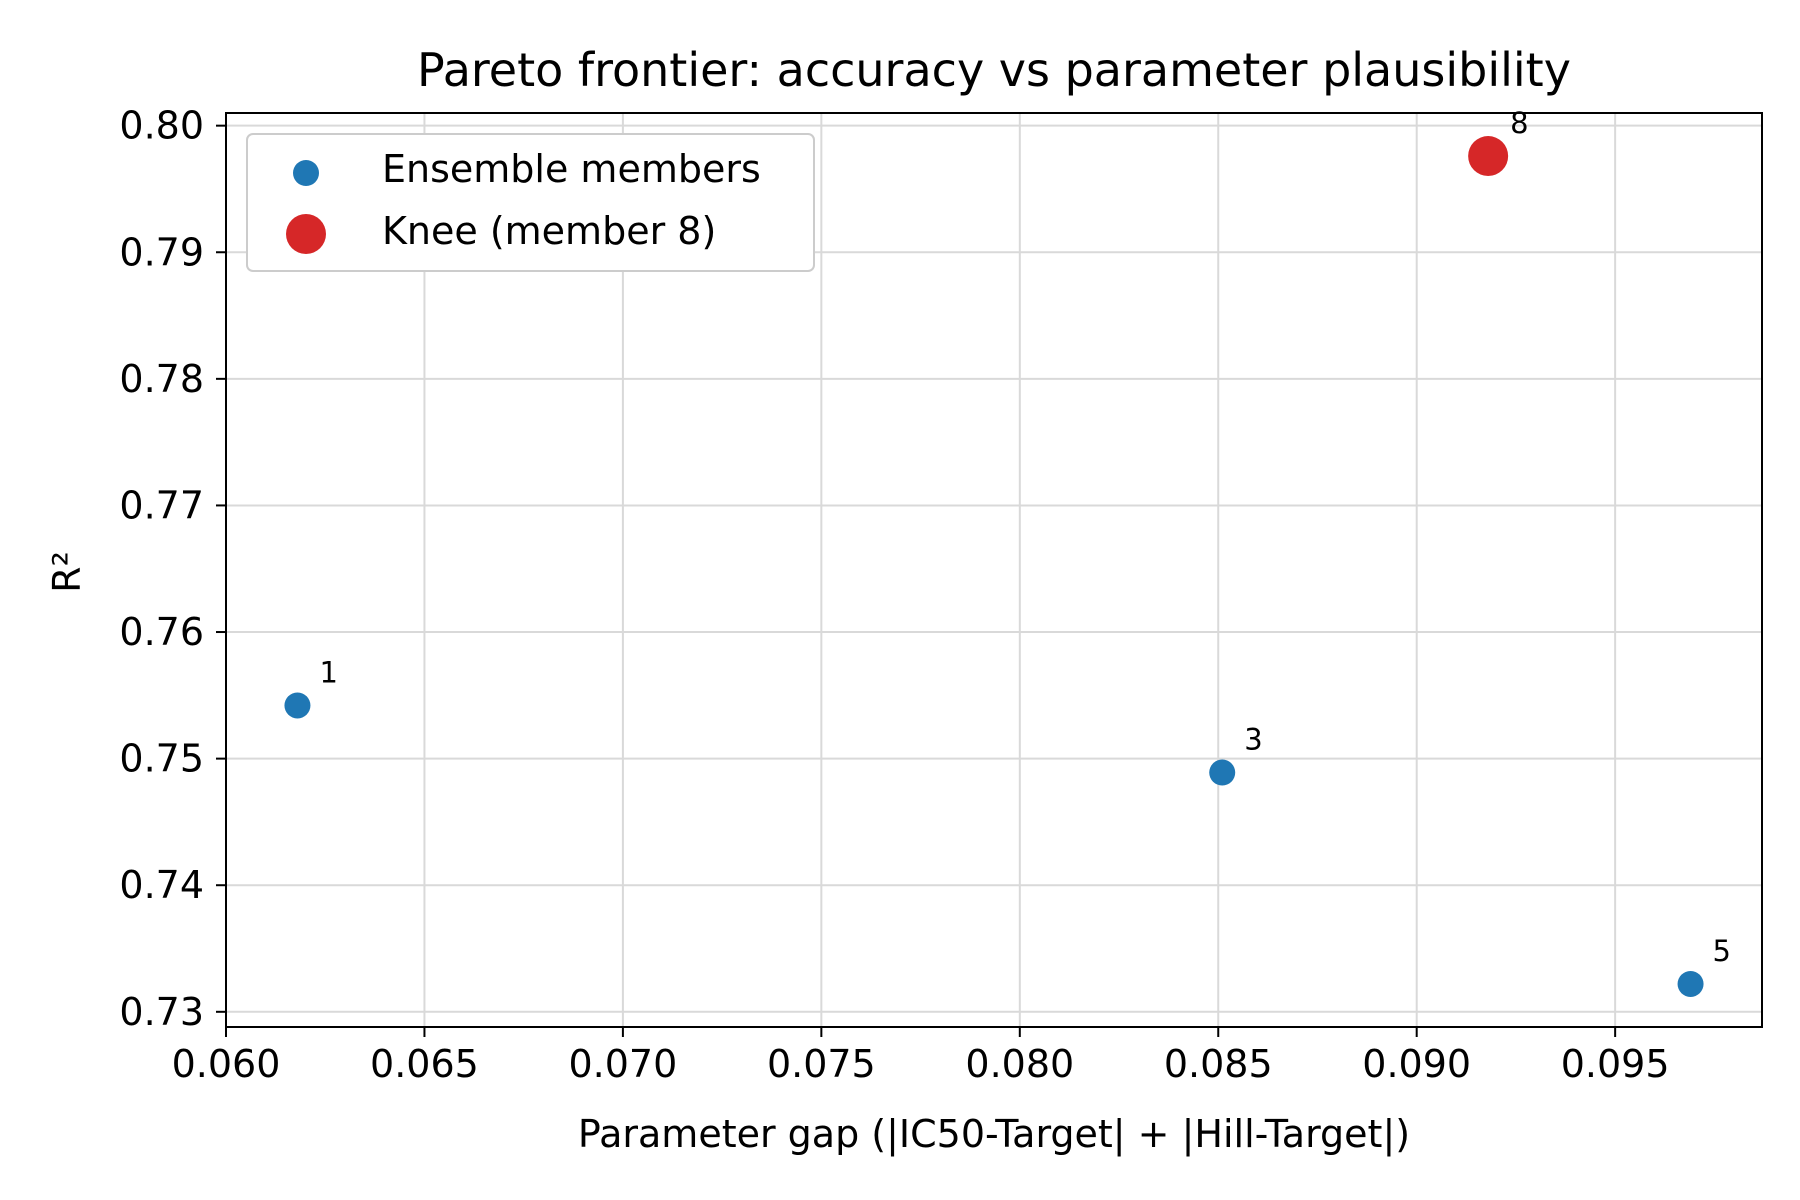  I want to click on point-label: 3, so click(1253, 740).